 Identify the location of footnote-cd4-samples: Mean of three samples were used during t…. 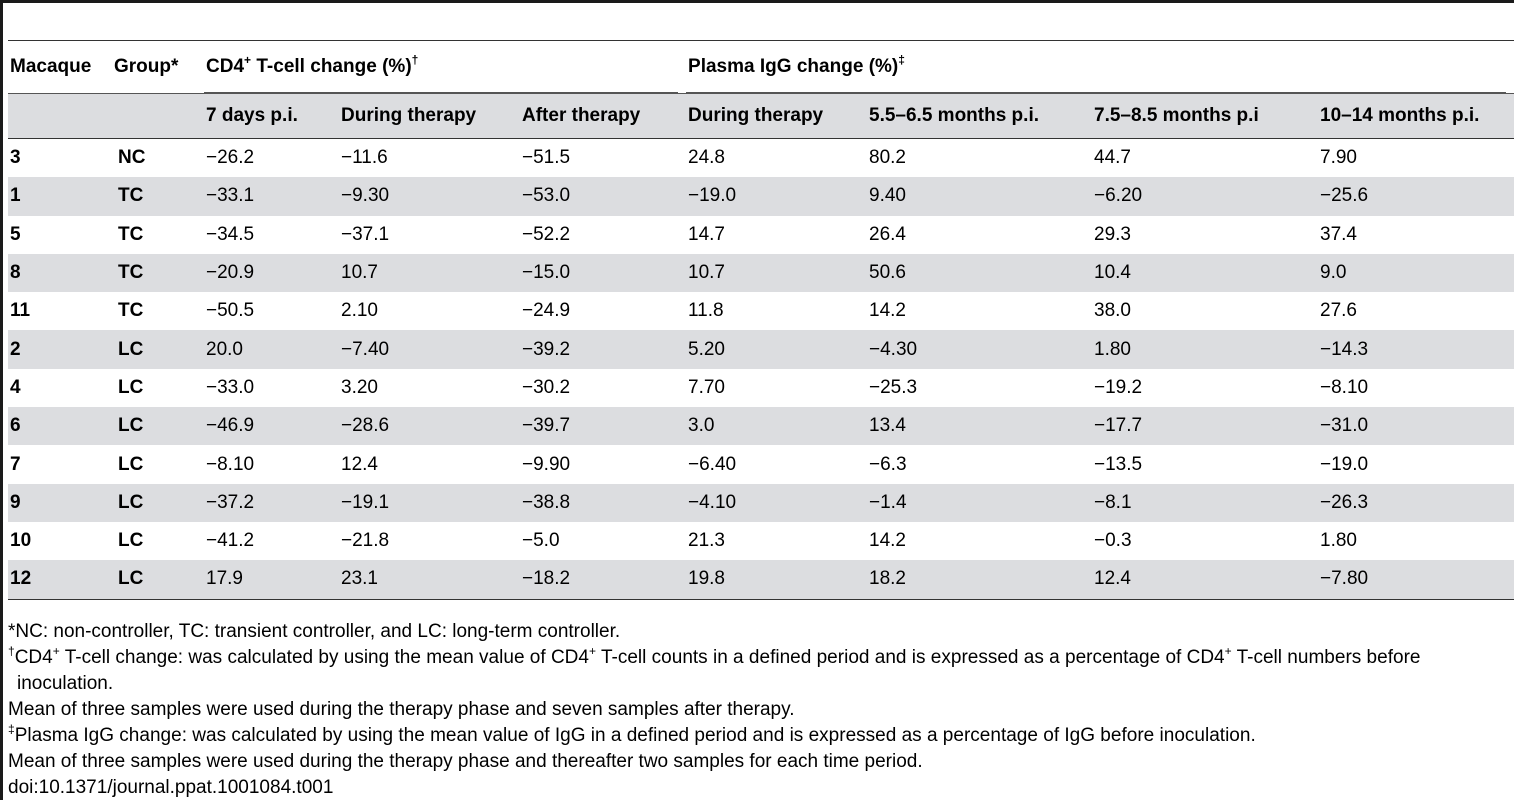
(401, 709).